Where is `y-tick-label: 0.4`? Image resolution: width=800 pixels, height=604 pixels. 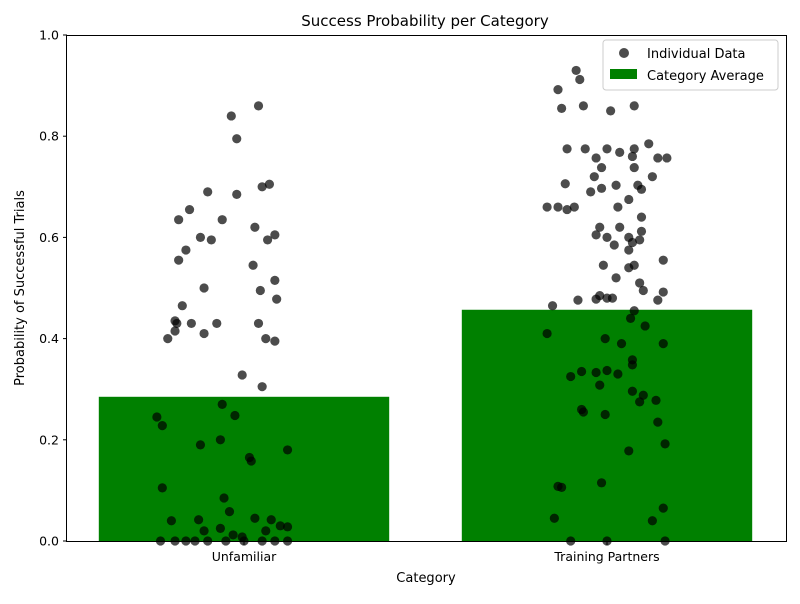 y-tick-label: 0.4 is located at coordinates (49, 338).